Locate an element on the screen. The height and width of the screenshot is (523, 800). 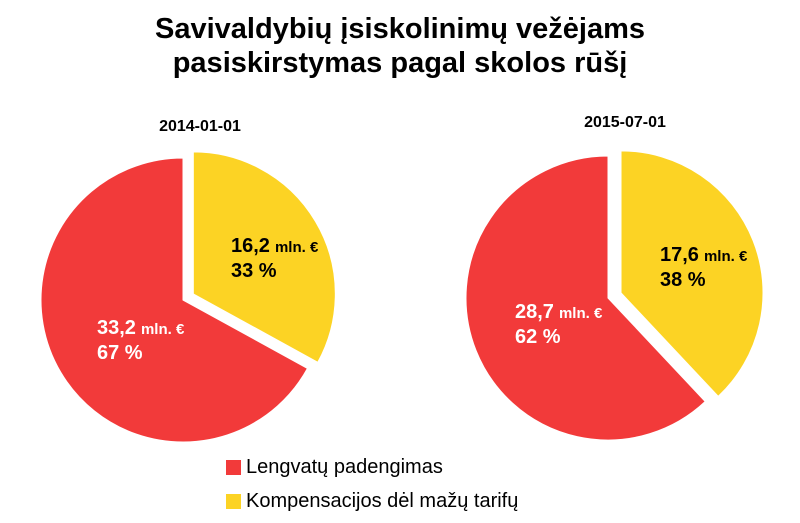
data-label-lengvatu-percent: 67 % is located at coordinates (120, 353).